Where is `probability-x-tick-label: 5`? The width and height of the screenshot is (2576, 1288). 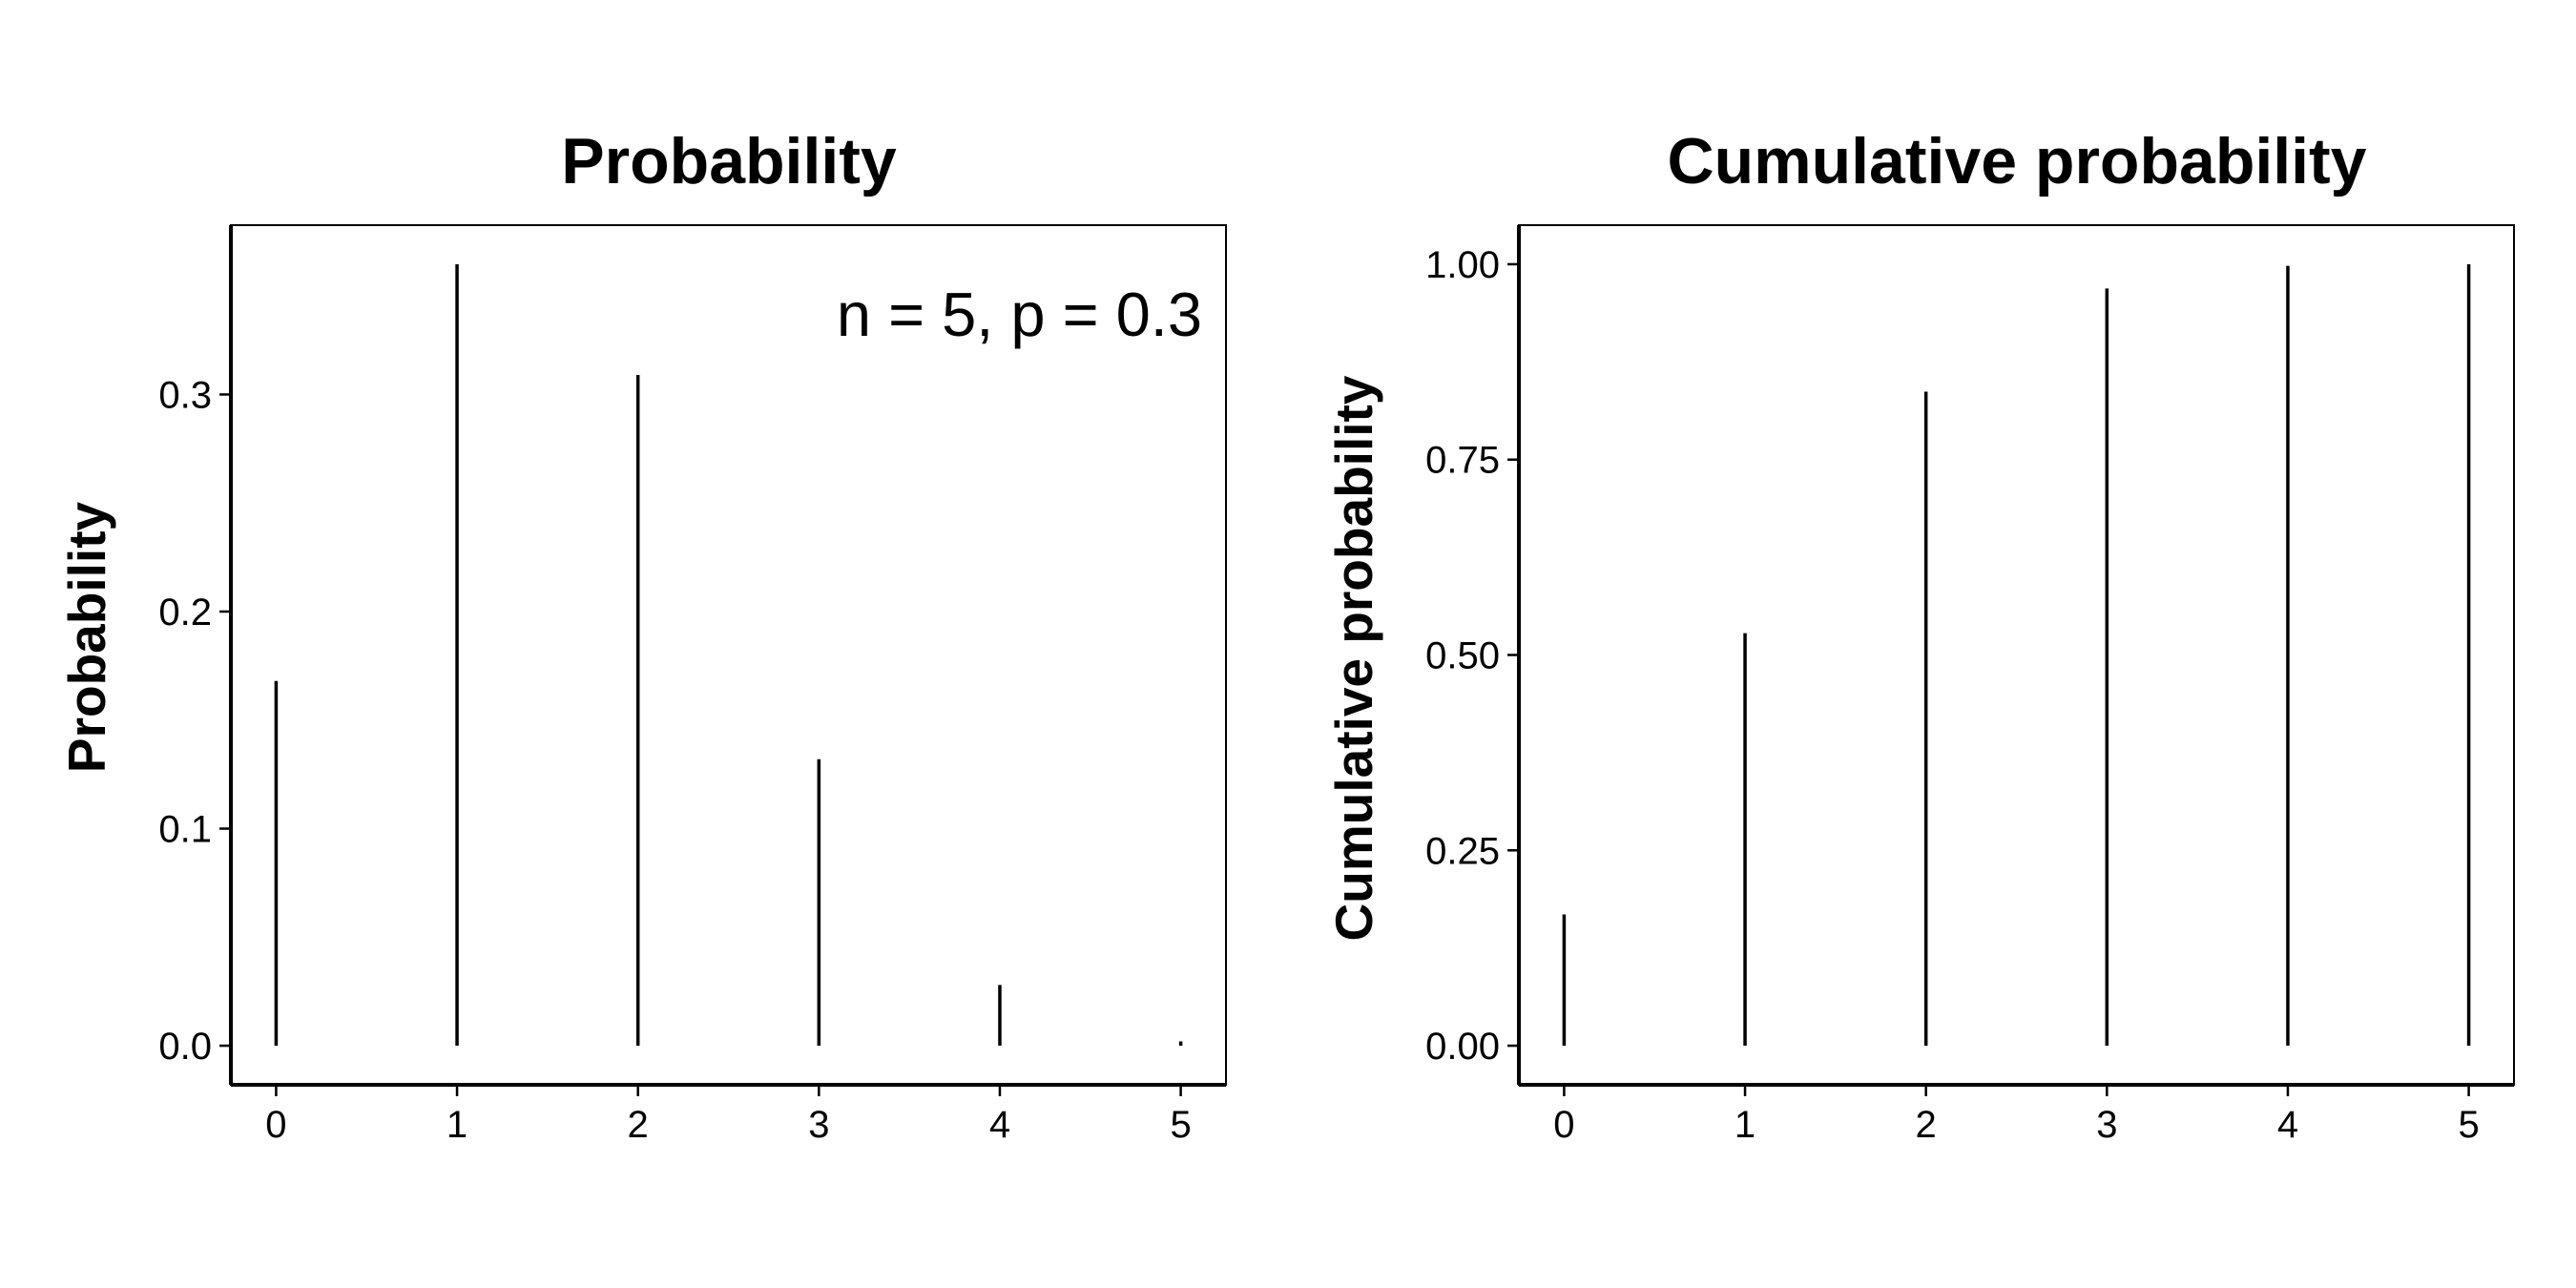 probability-x-tick-label: 5 is located at coordinates (1180, 1125).